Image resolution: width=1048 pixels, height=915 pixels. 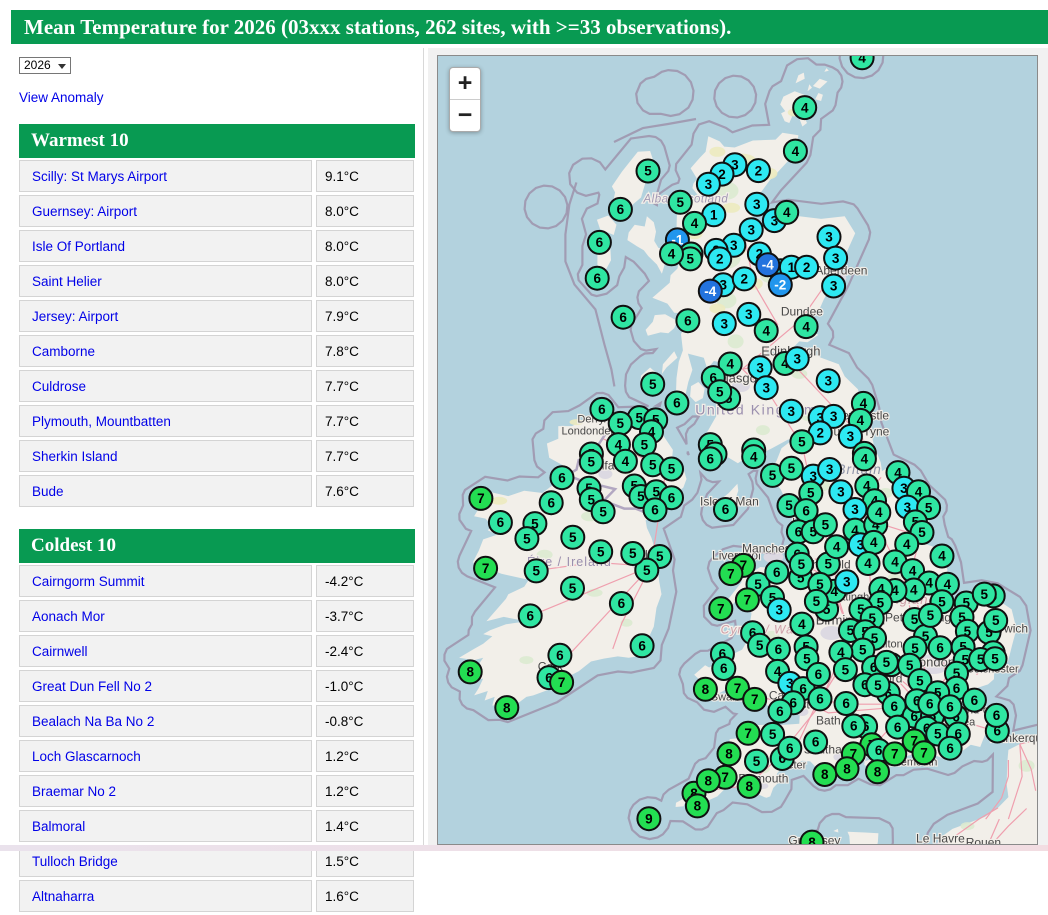 What do you see at coordinates (710, 291) in the screenshot?
I see `svg-text: -4` at bounding box center [710, 291].